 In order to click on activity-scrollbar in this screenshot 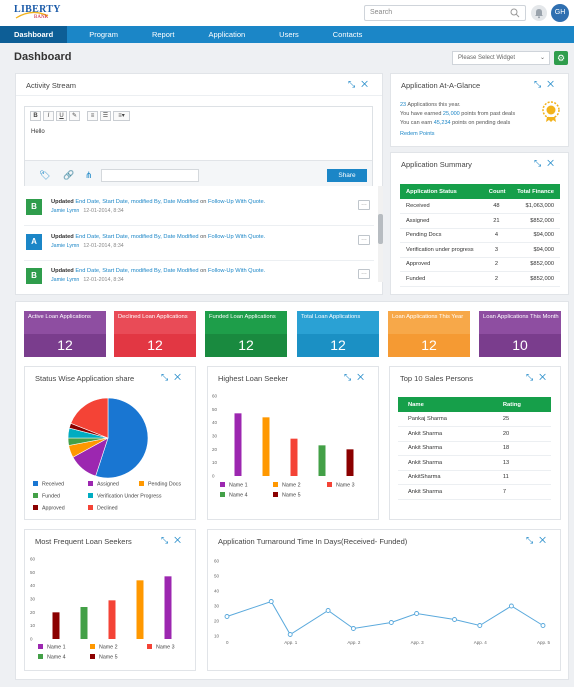, I will do `click(380, 234)`.